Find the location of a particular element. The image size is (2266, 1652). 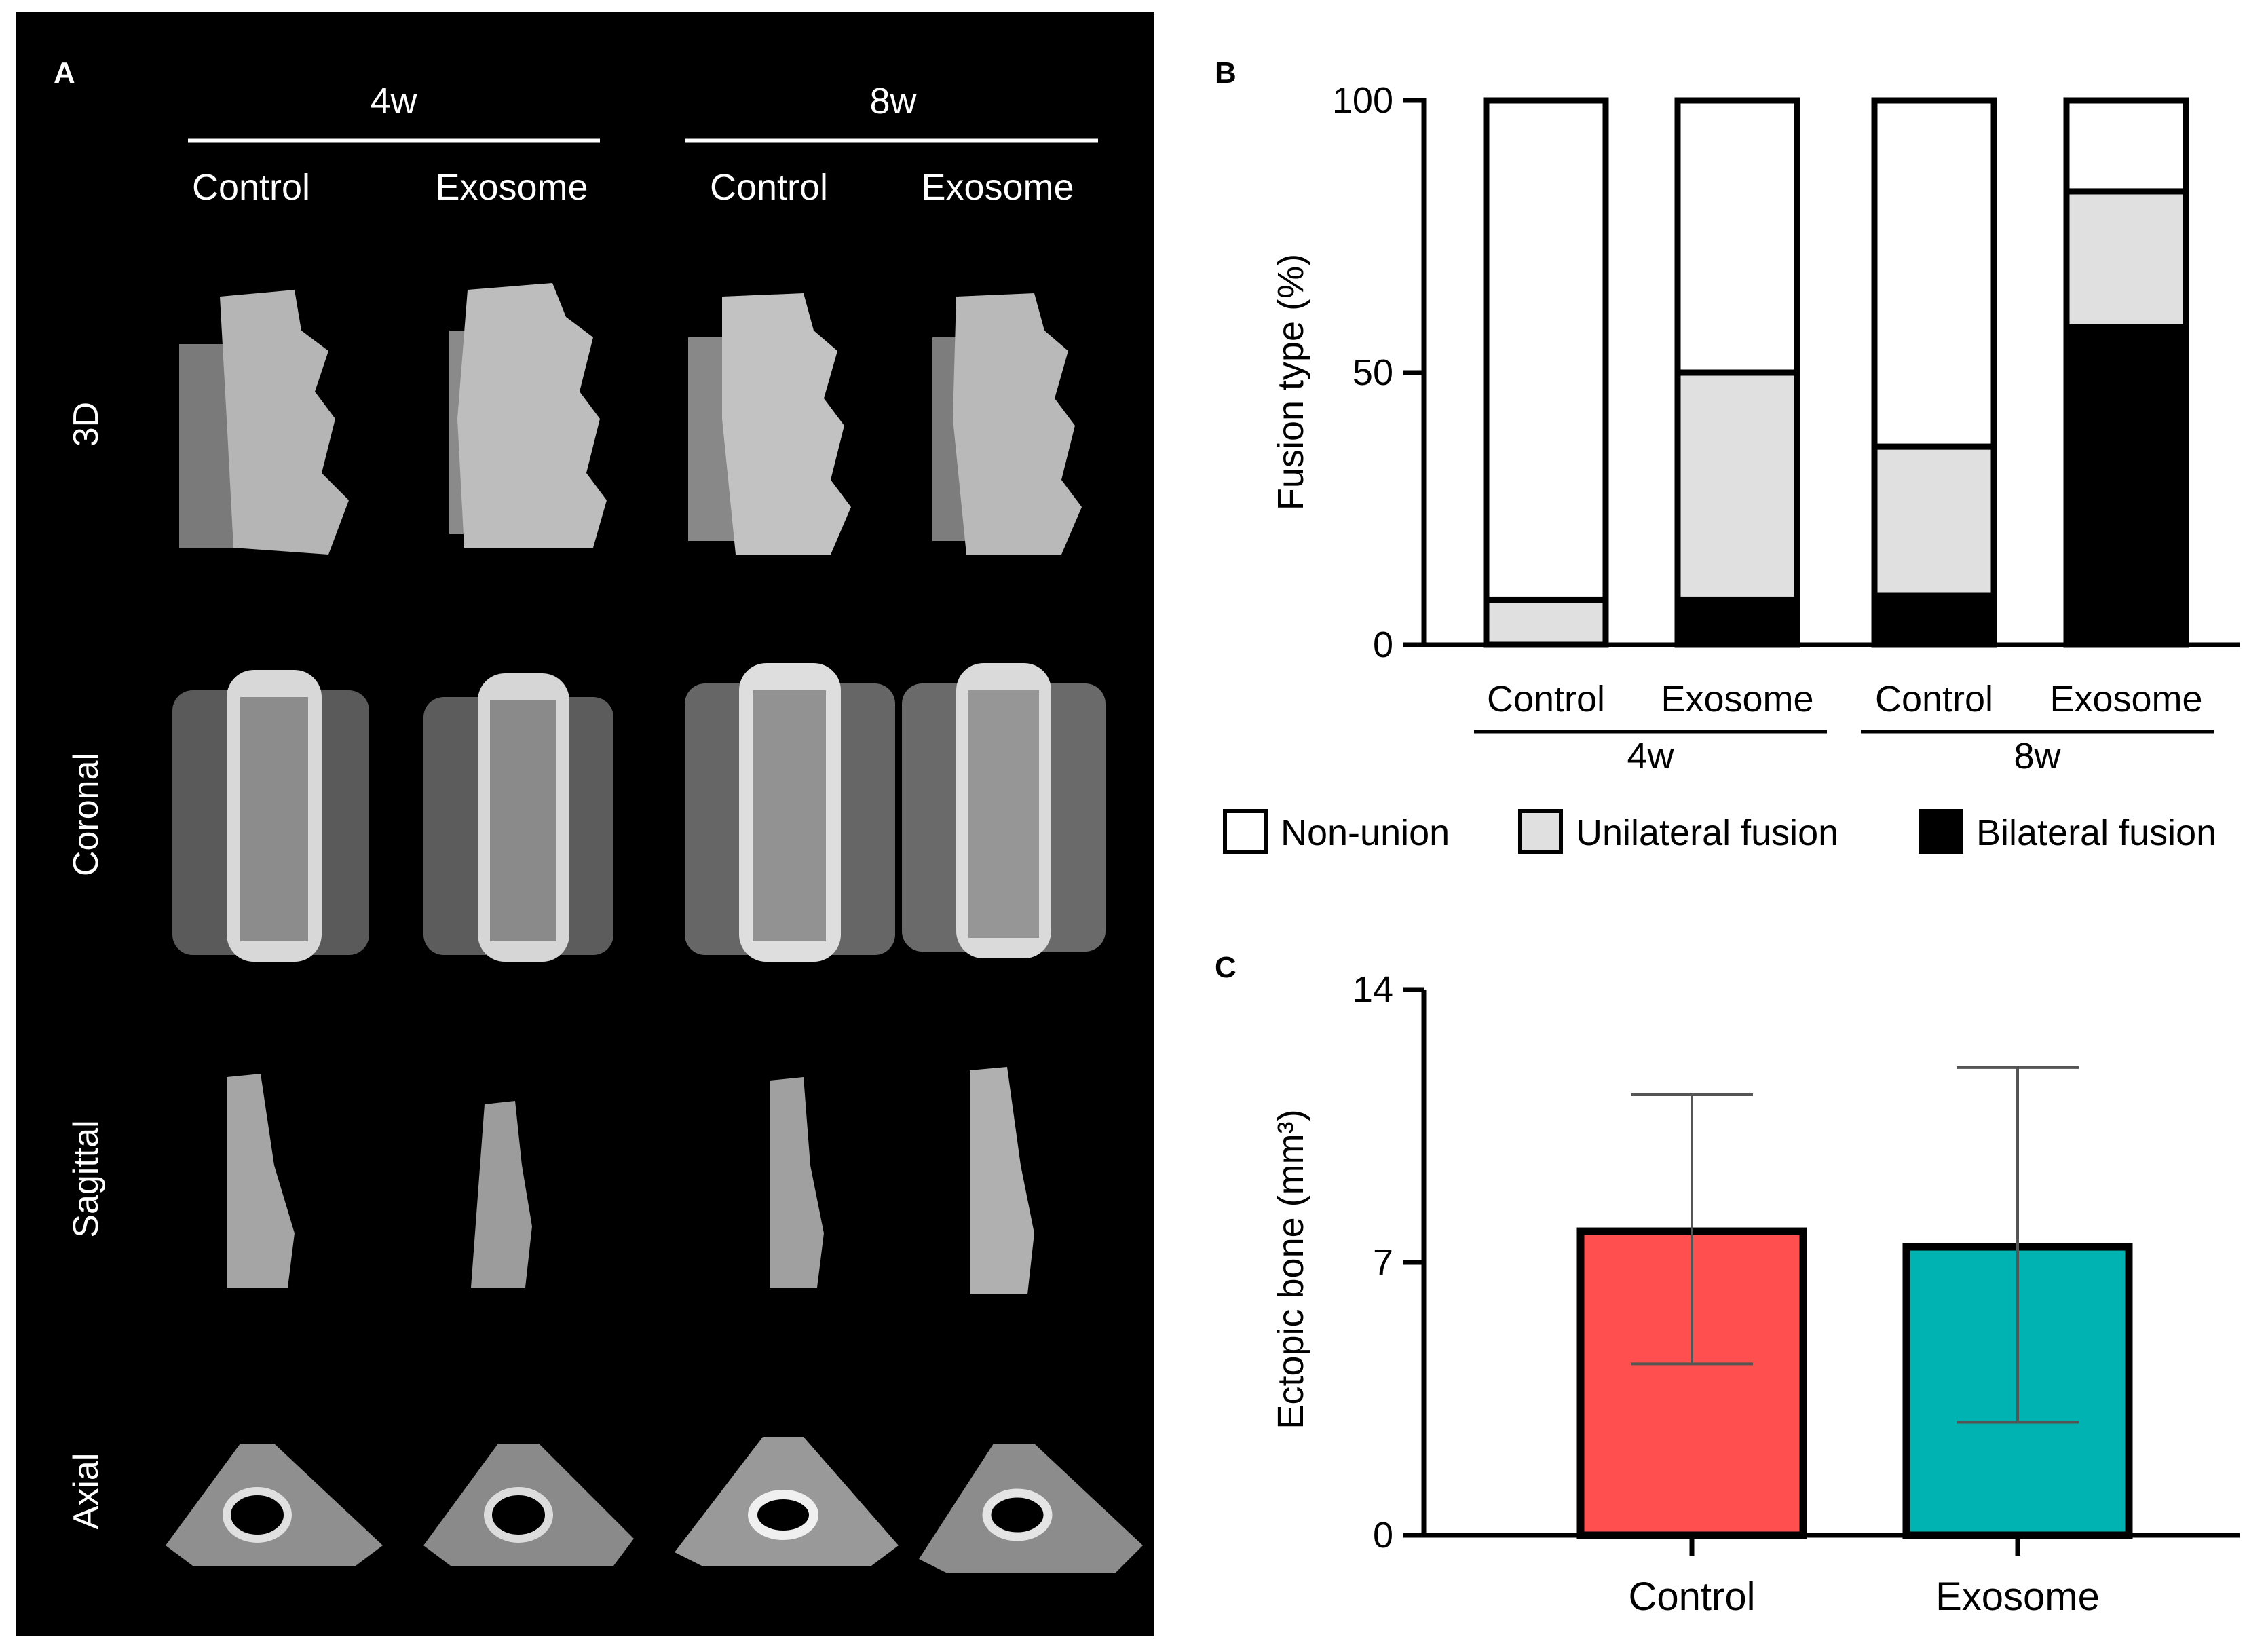

c-ylabel: Ectopic bone (mm³) is located at coordinates (1290, 1269).